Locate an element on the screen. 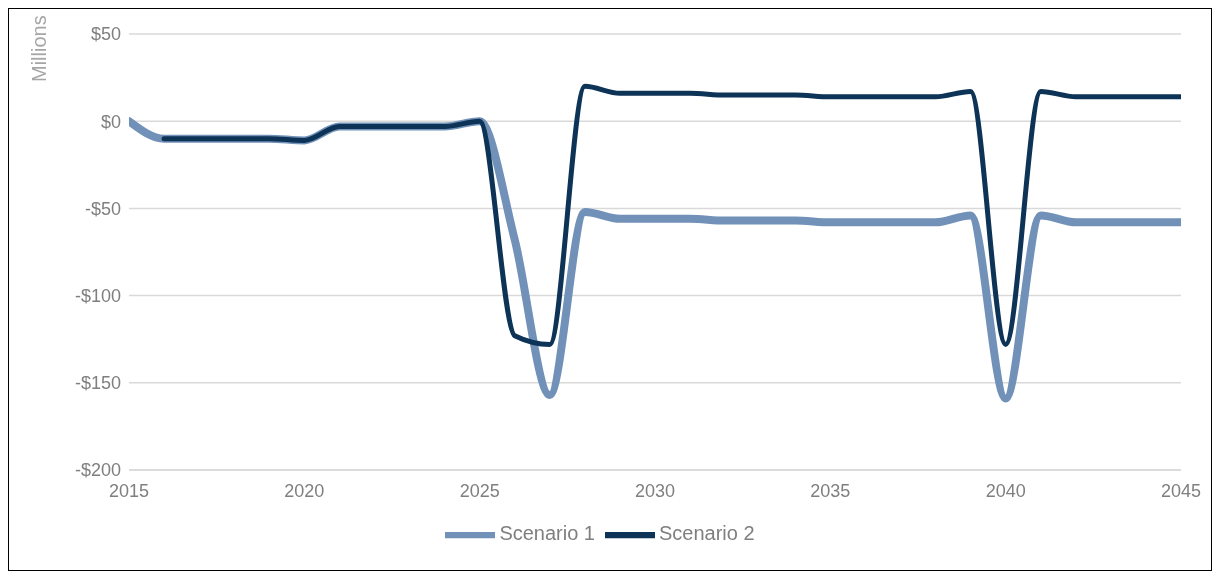 This screenshot has width=1220, height=579. y-tick-label: -$100 is located at coordinates (97, 295).